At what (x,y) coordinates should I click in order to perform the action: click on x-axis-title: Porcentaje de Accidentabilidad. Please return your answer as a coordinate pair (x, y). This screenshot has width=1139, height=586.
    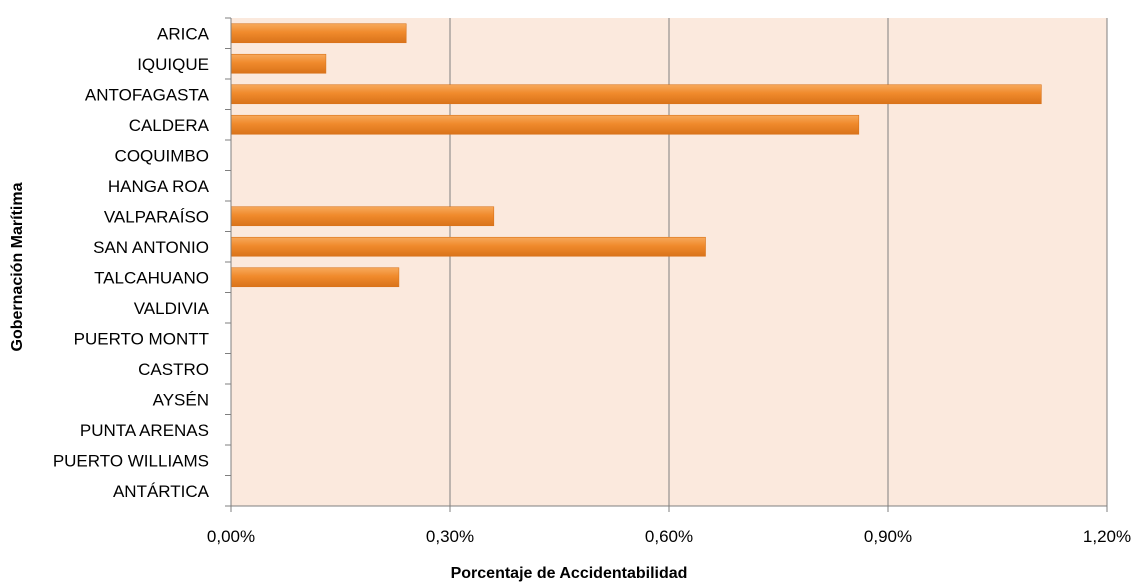
    Looking at the image, I should click on (569, 573).